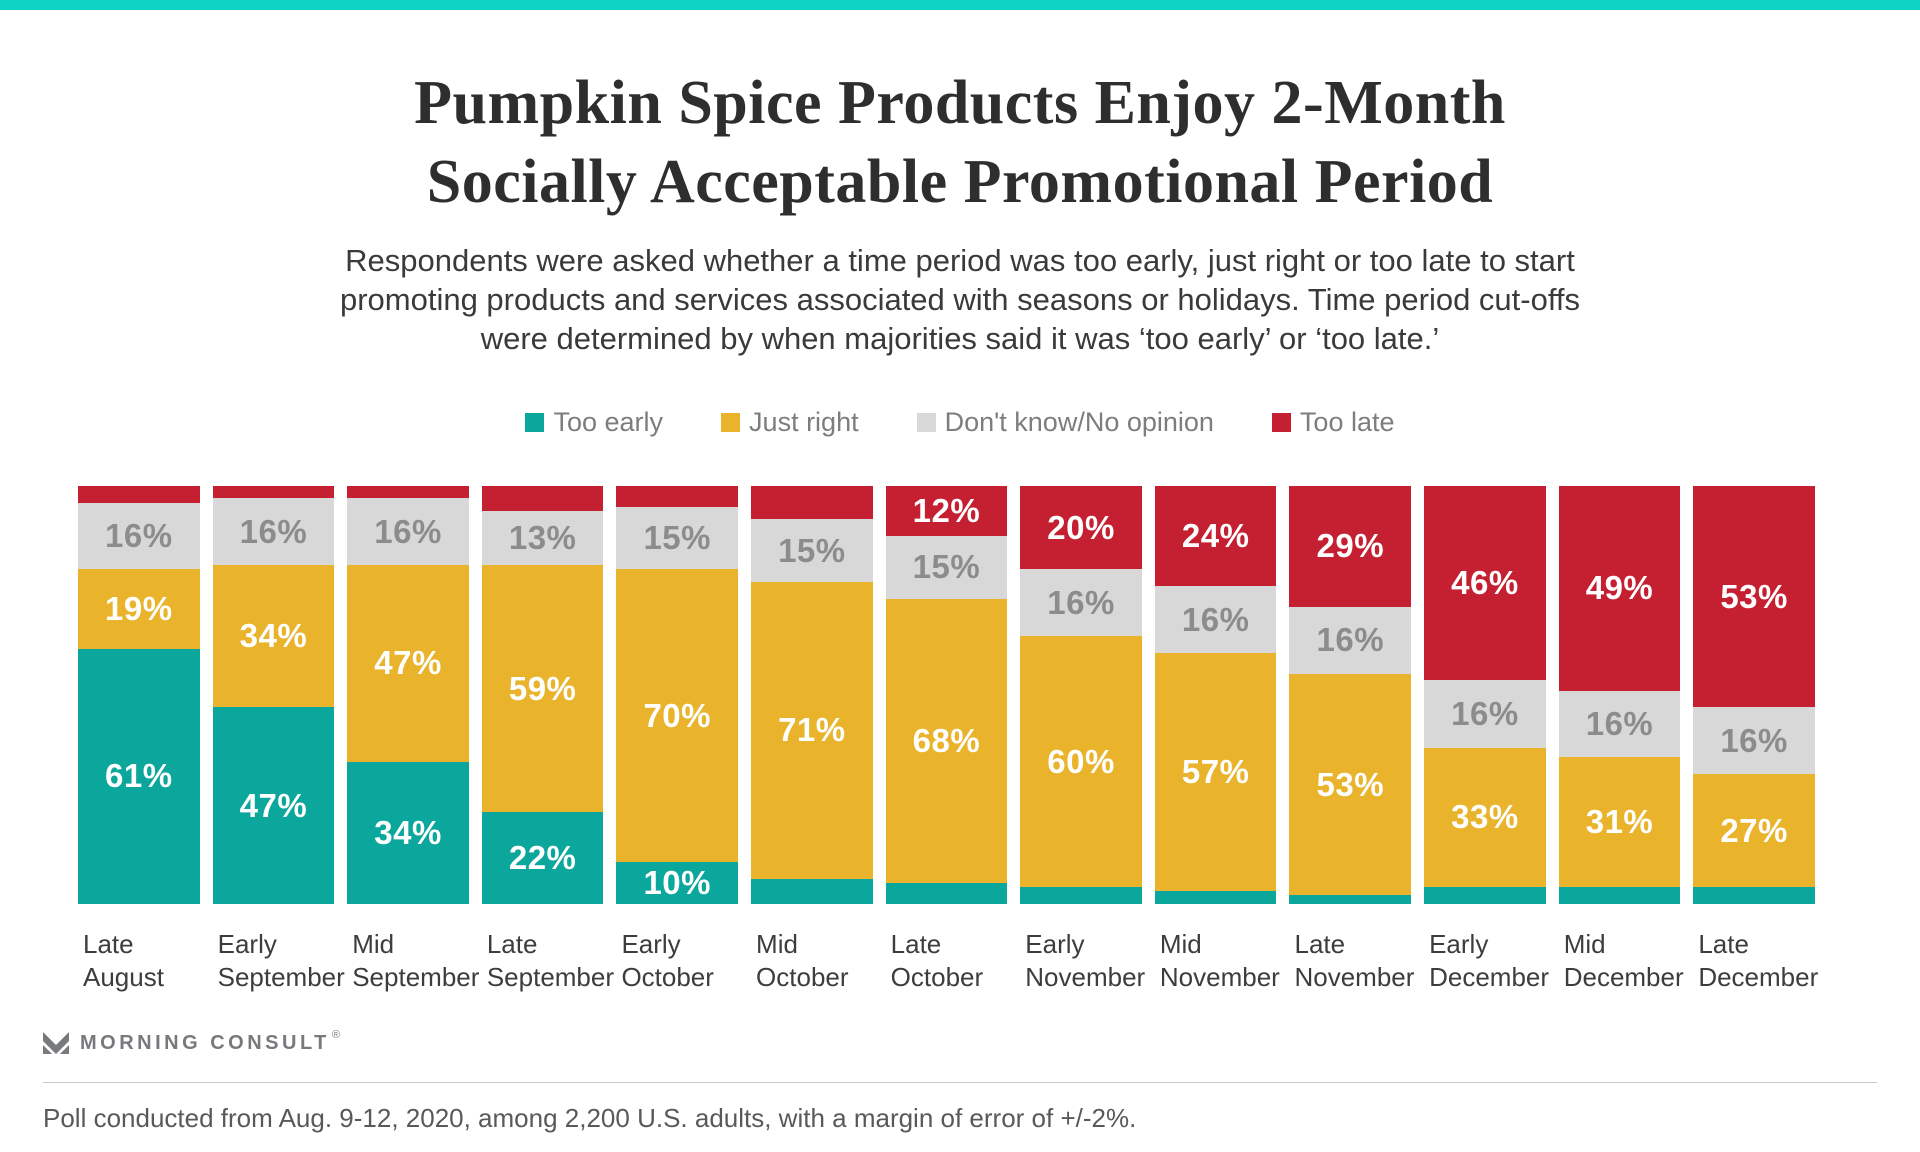 Image resolution: width=1920 pixels, height=1152 pixels. I want to click on bar-late-october: 12% 15% 68%, so click(946, 694).